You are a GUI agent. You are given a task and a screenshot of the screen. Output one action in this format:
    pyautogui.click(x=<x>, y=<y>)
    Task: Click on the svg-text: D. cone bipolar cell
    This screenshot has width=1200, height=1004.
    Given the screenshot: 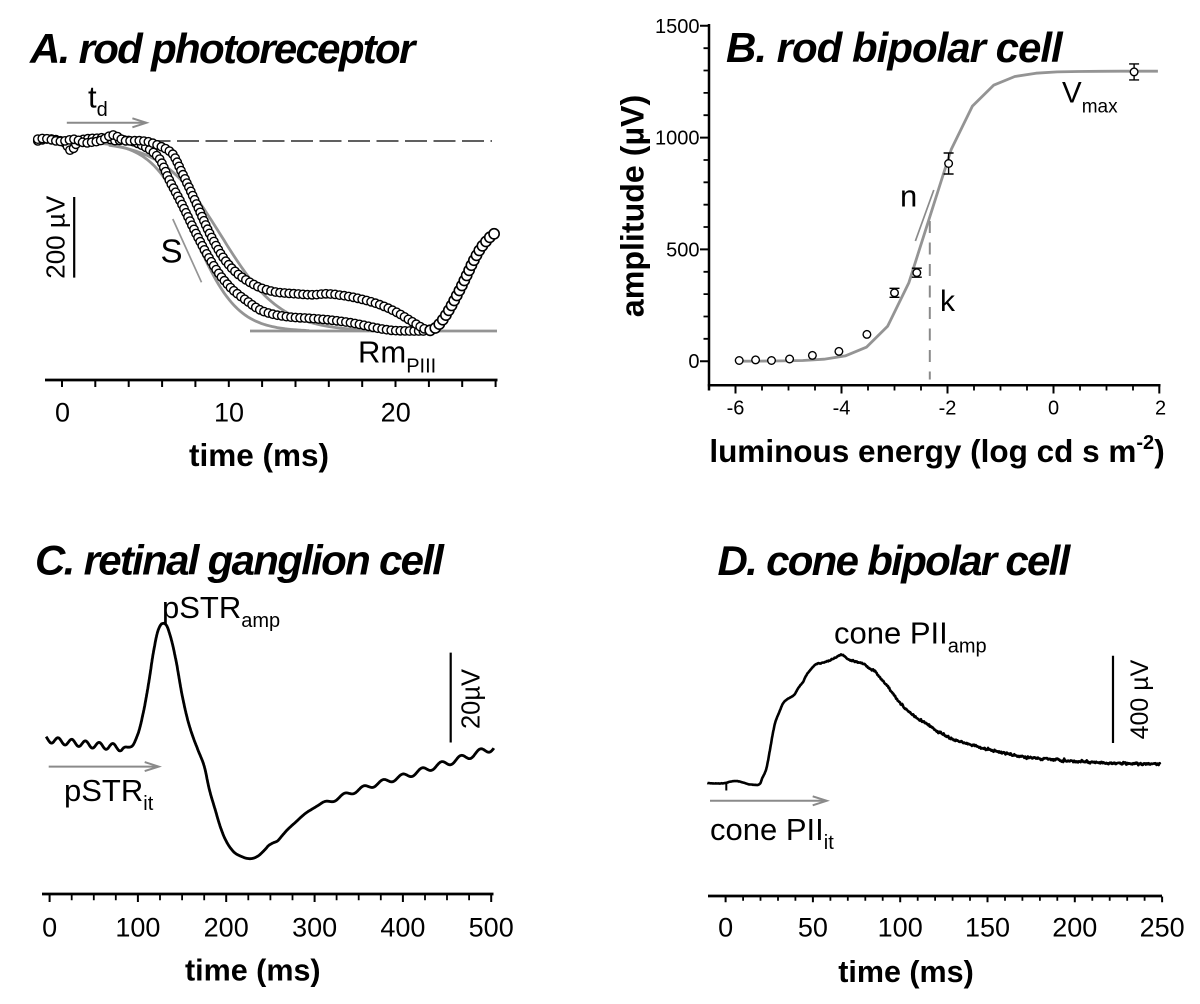 What is the action you would take?
    pyautogui.click(x=895, y=560)
    